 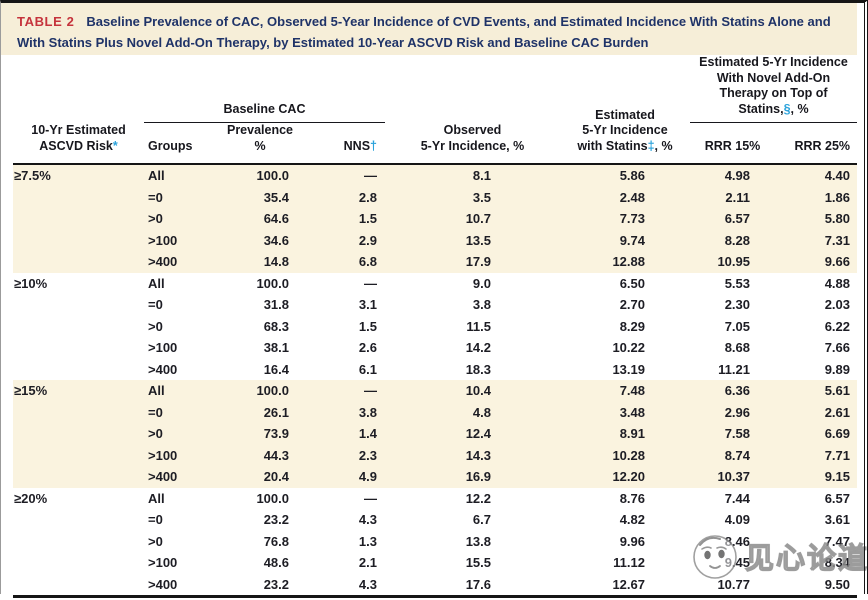 I want to click on cell-statins-incidence: 3.48, so click(x=625, y=412).